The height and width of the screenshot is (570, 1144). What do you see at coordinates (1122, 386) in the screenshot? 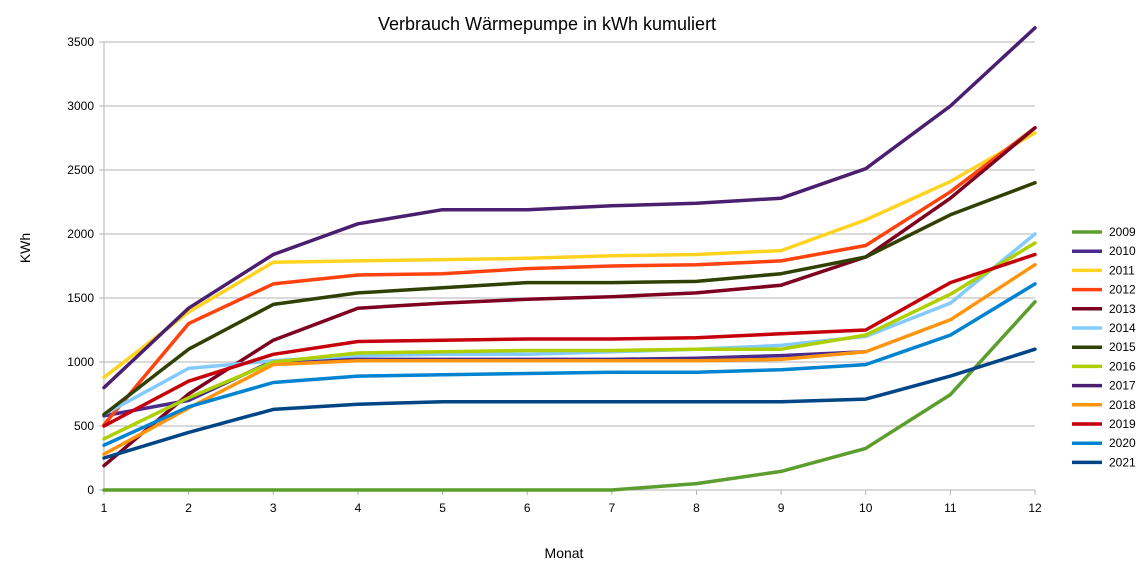
I see `legend-label-2017: 2017` at bounding box center [1122, 386].